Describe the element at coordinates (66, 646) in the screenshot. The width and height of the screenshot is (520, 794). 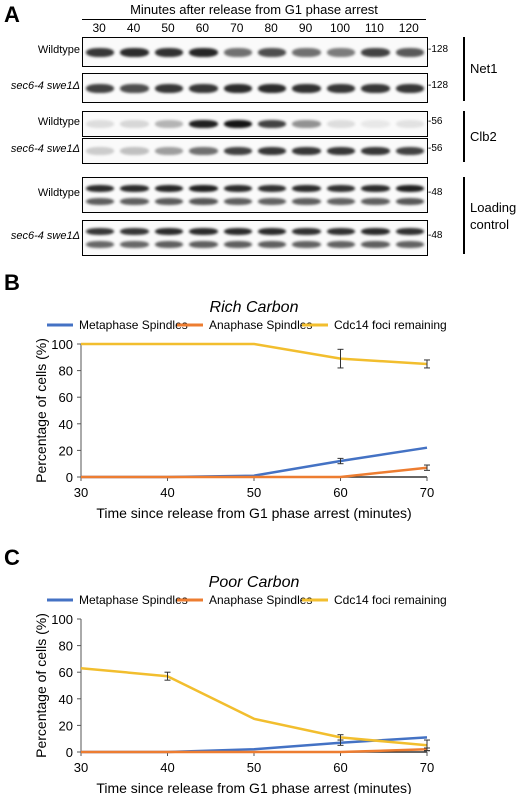
I see `y-tick-label: 80` at that location.